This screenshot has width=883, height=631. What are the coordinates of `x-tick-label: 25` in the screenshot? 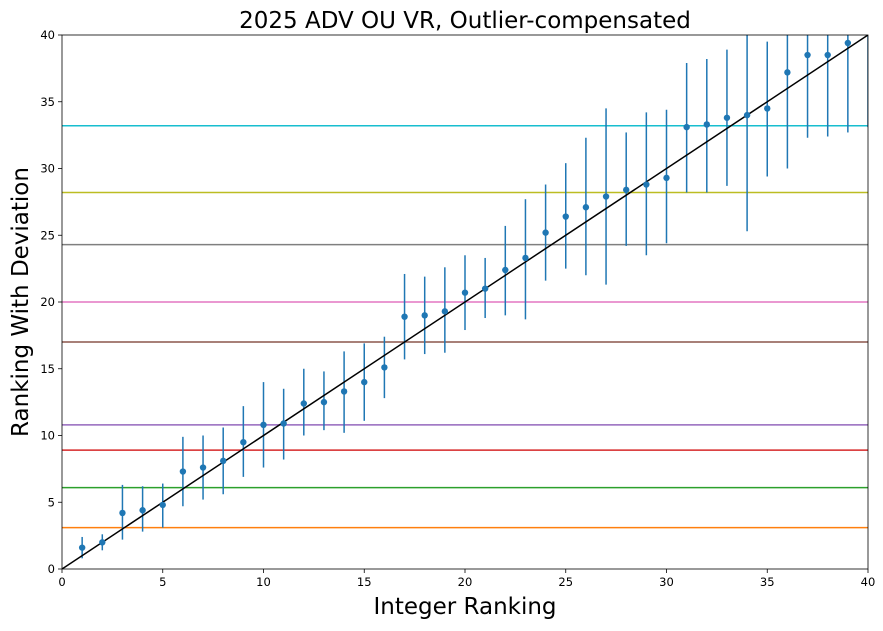 It's located at (565, 582).